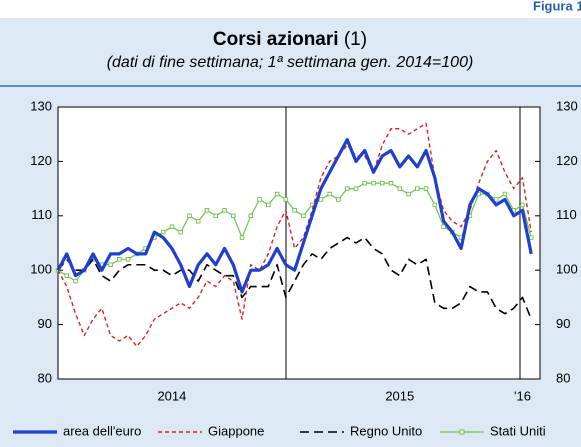  I want to click on x-tick-label: 2014, so click(171, 395).